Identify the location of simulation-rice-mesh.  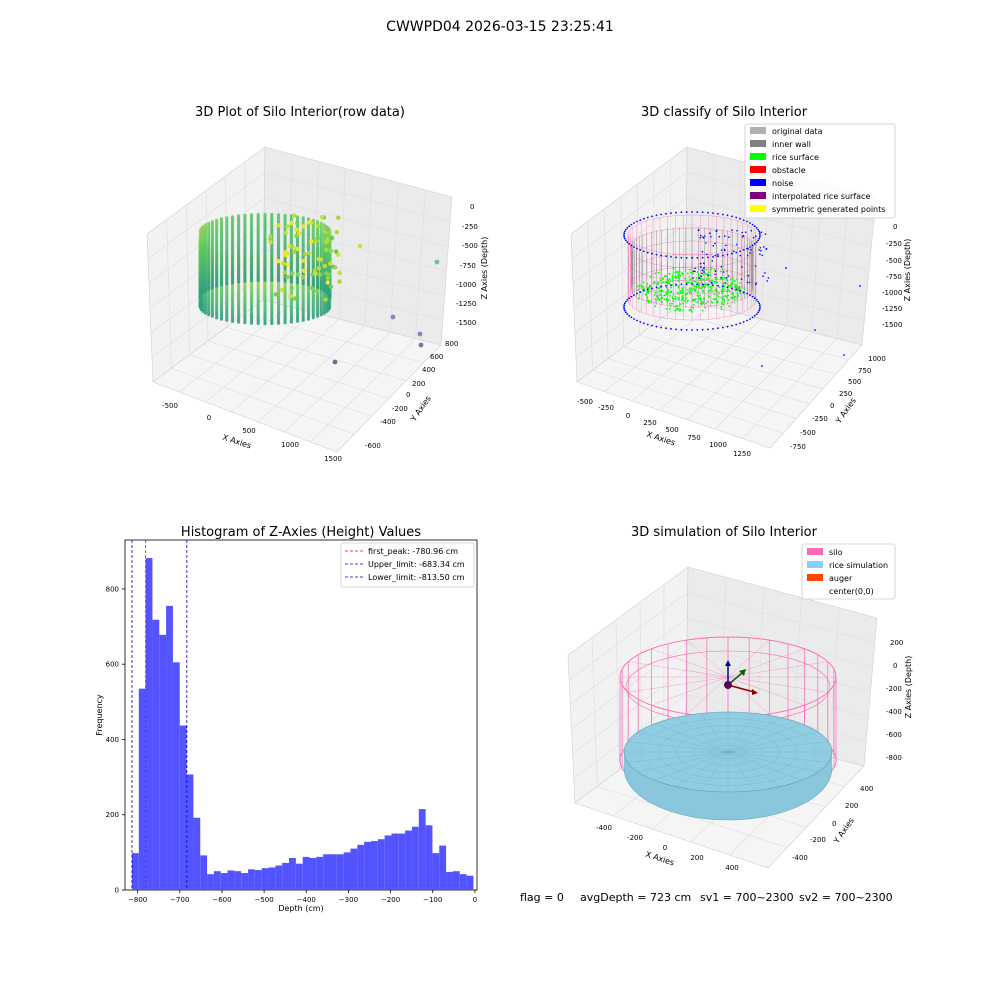
(754, 769).